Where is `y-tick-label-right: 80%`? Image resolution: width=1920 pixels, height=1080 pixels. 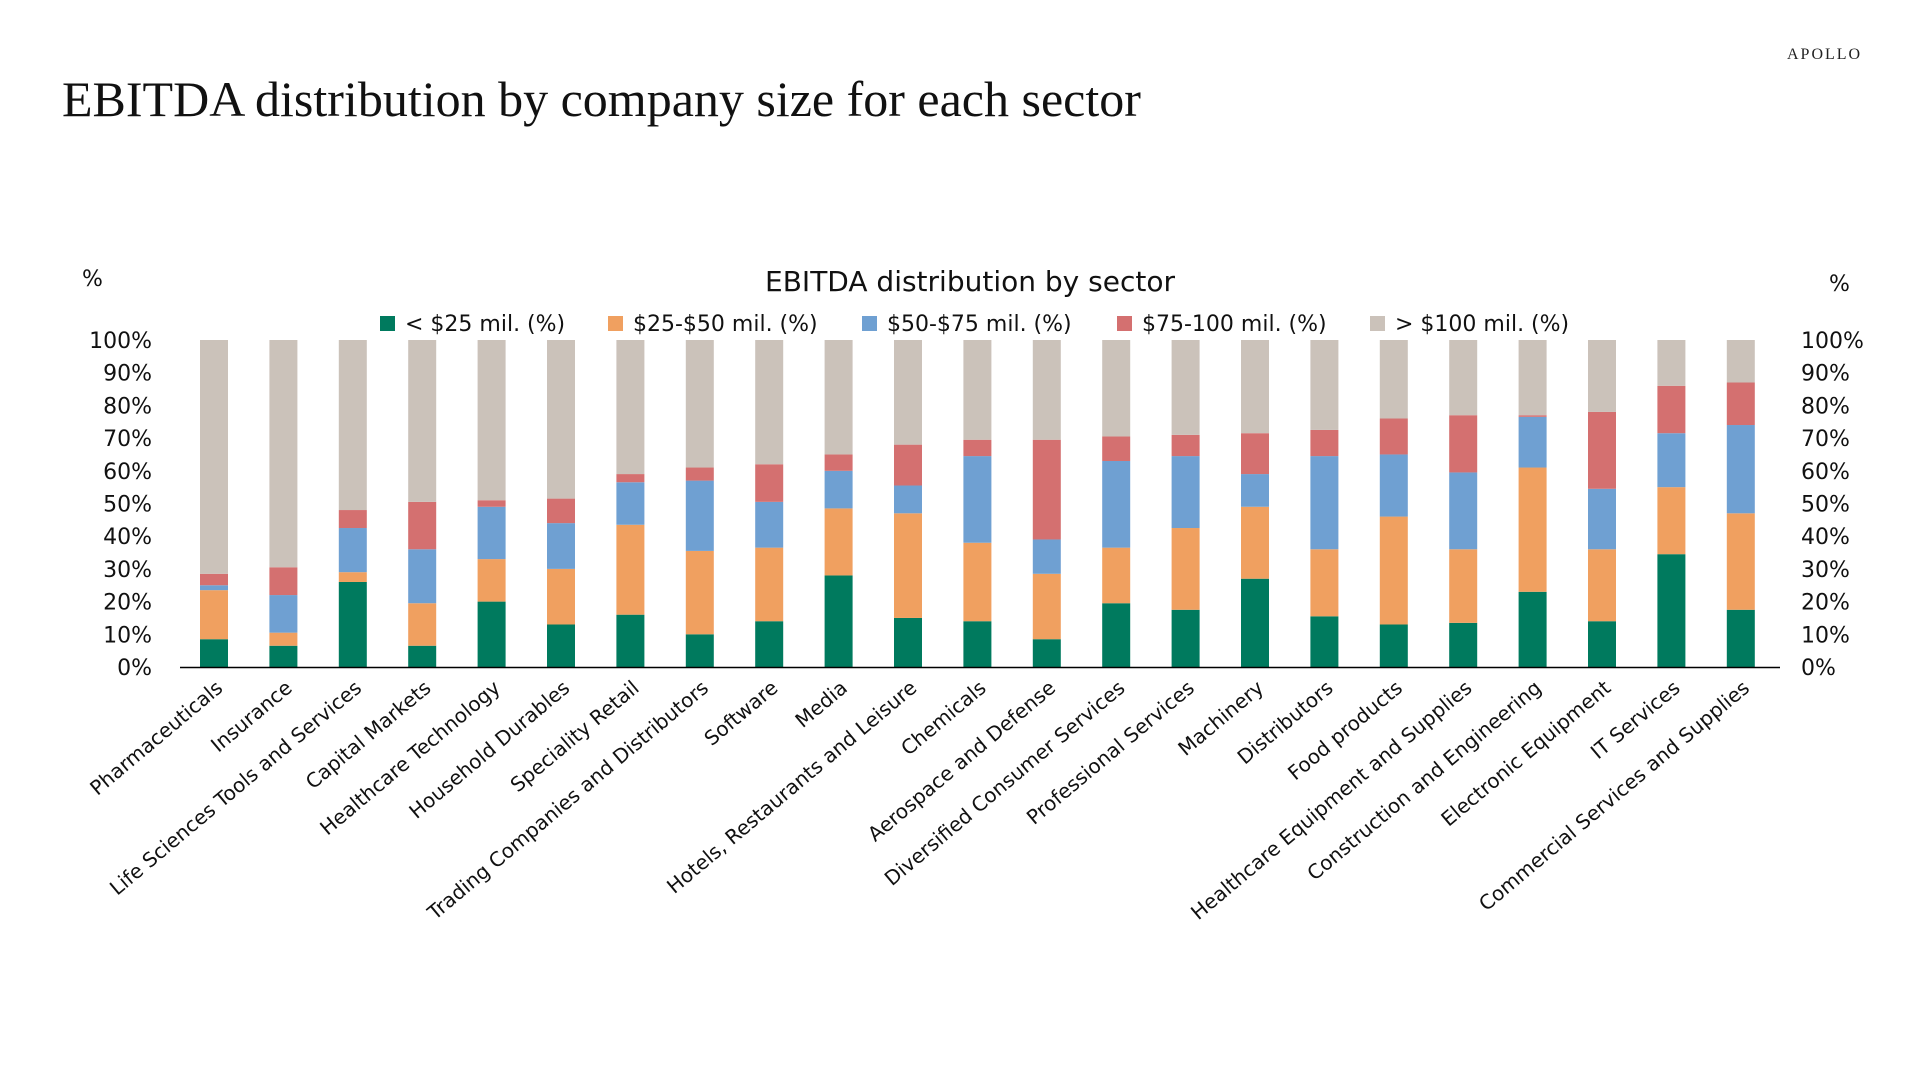
y-tick-label-right: 80% is located at coordinates (1825, 406).